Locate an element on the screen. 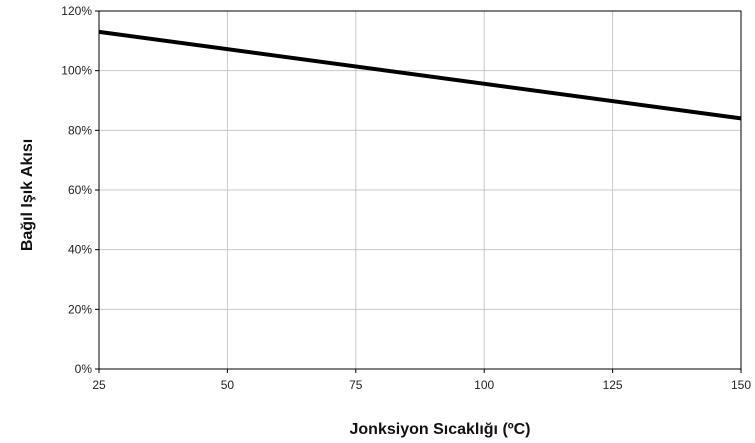  y-tick-label: 20% is located at coordinates (80, 309).